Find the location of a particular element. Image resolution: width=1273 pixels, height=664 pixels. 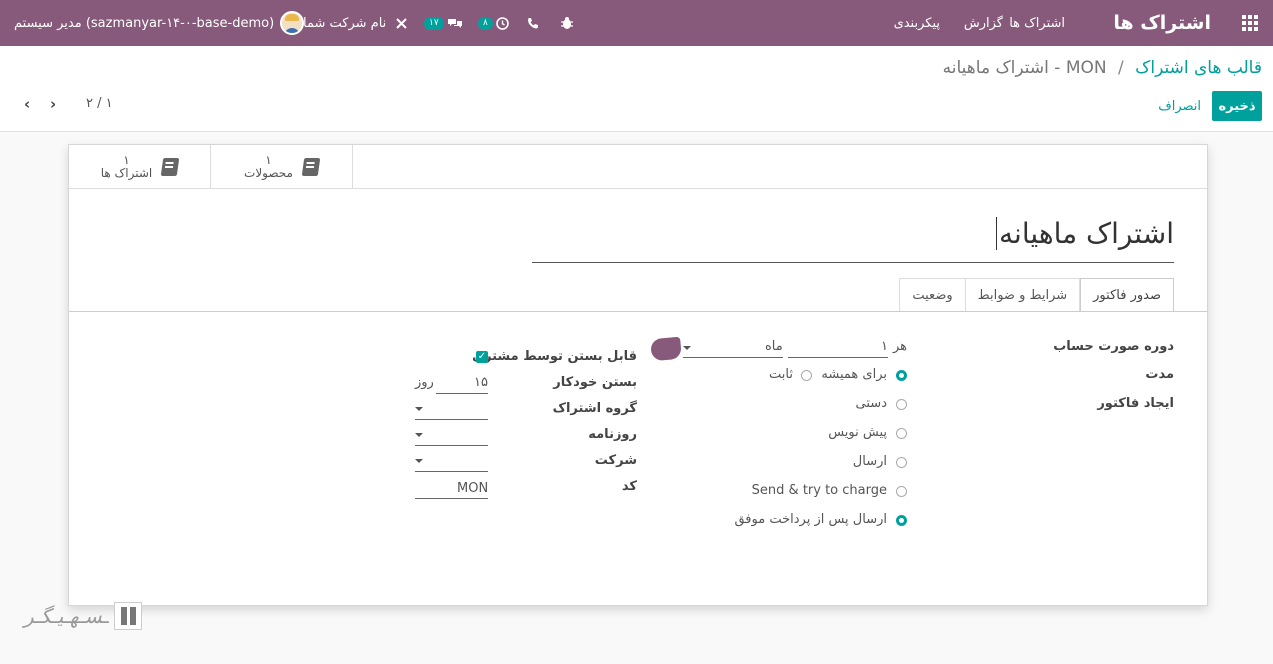

invoice-manual-label: دستی is located at coordinates (871, 403).